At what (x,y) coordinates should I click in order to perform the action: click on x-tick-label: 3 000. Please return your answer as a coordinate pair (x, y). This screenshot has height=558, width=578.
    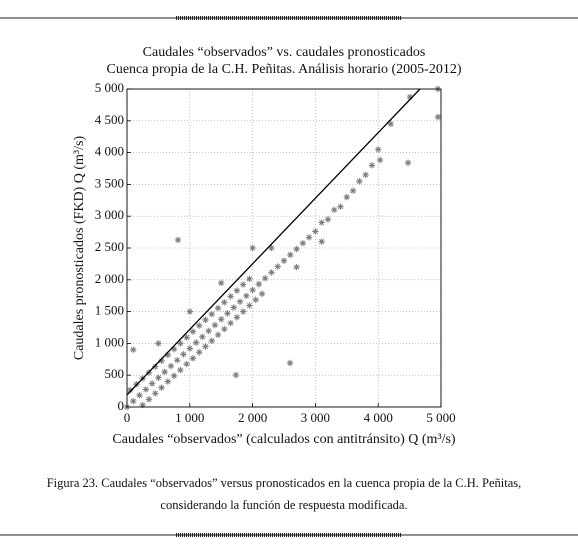
    Looking at the image, I should click on (315, 417).